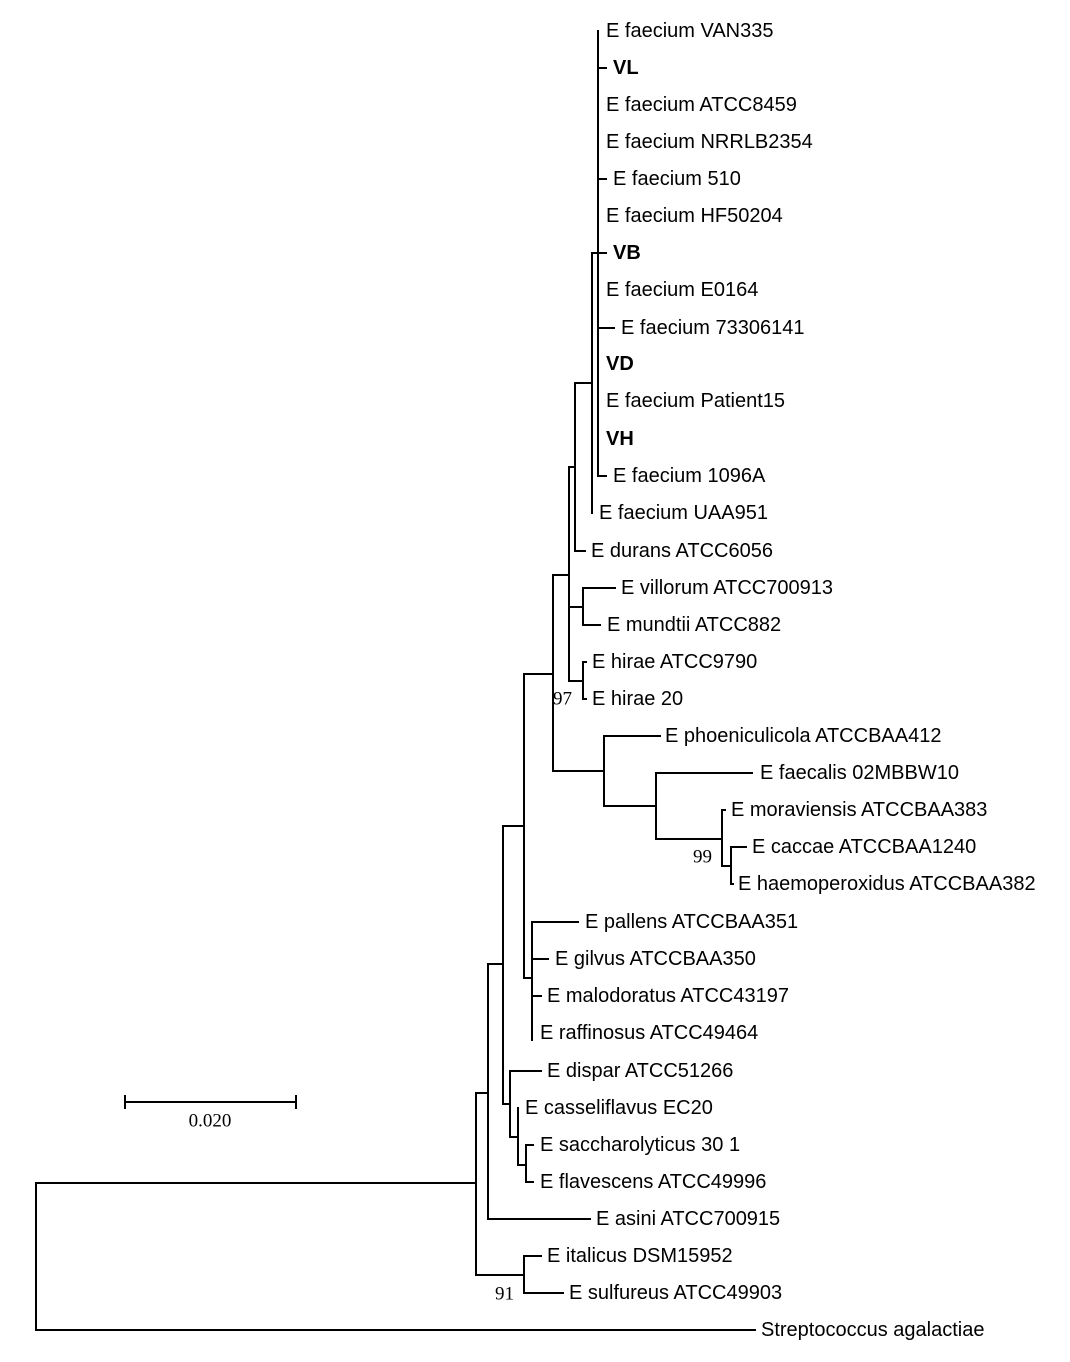  Describe the element at coordinates (887, 884) in the screenshot. I see `leaf-label: E haemoperoxidus ATCCBAA382` at that location.